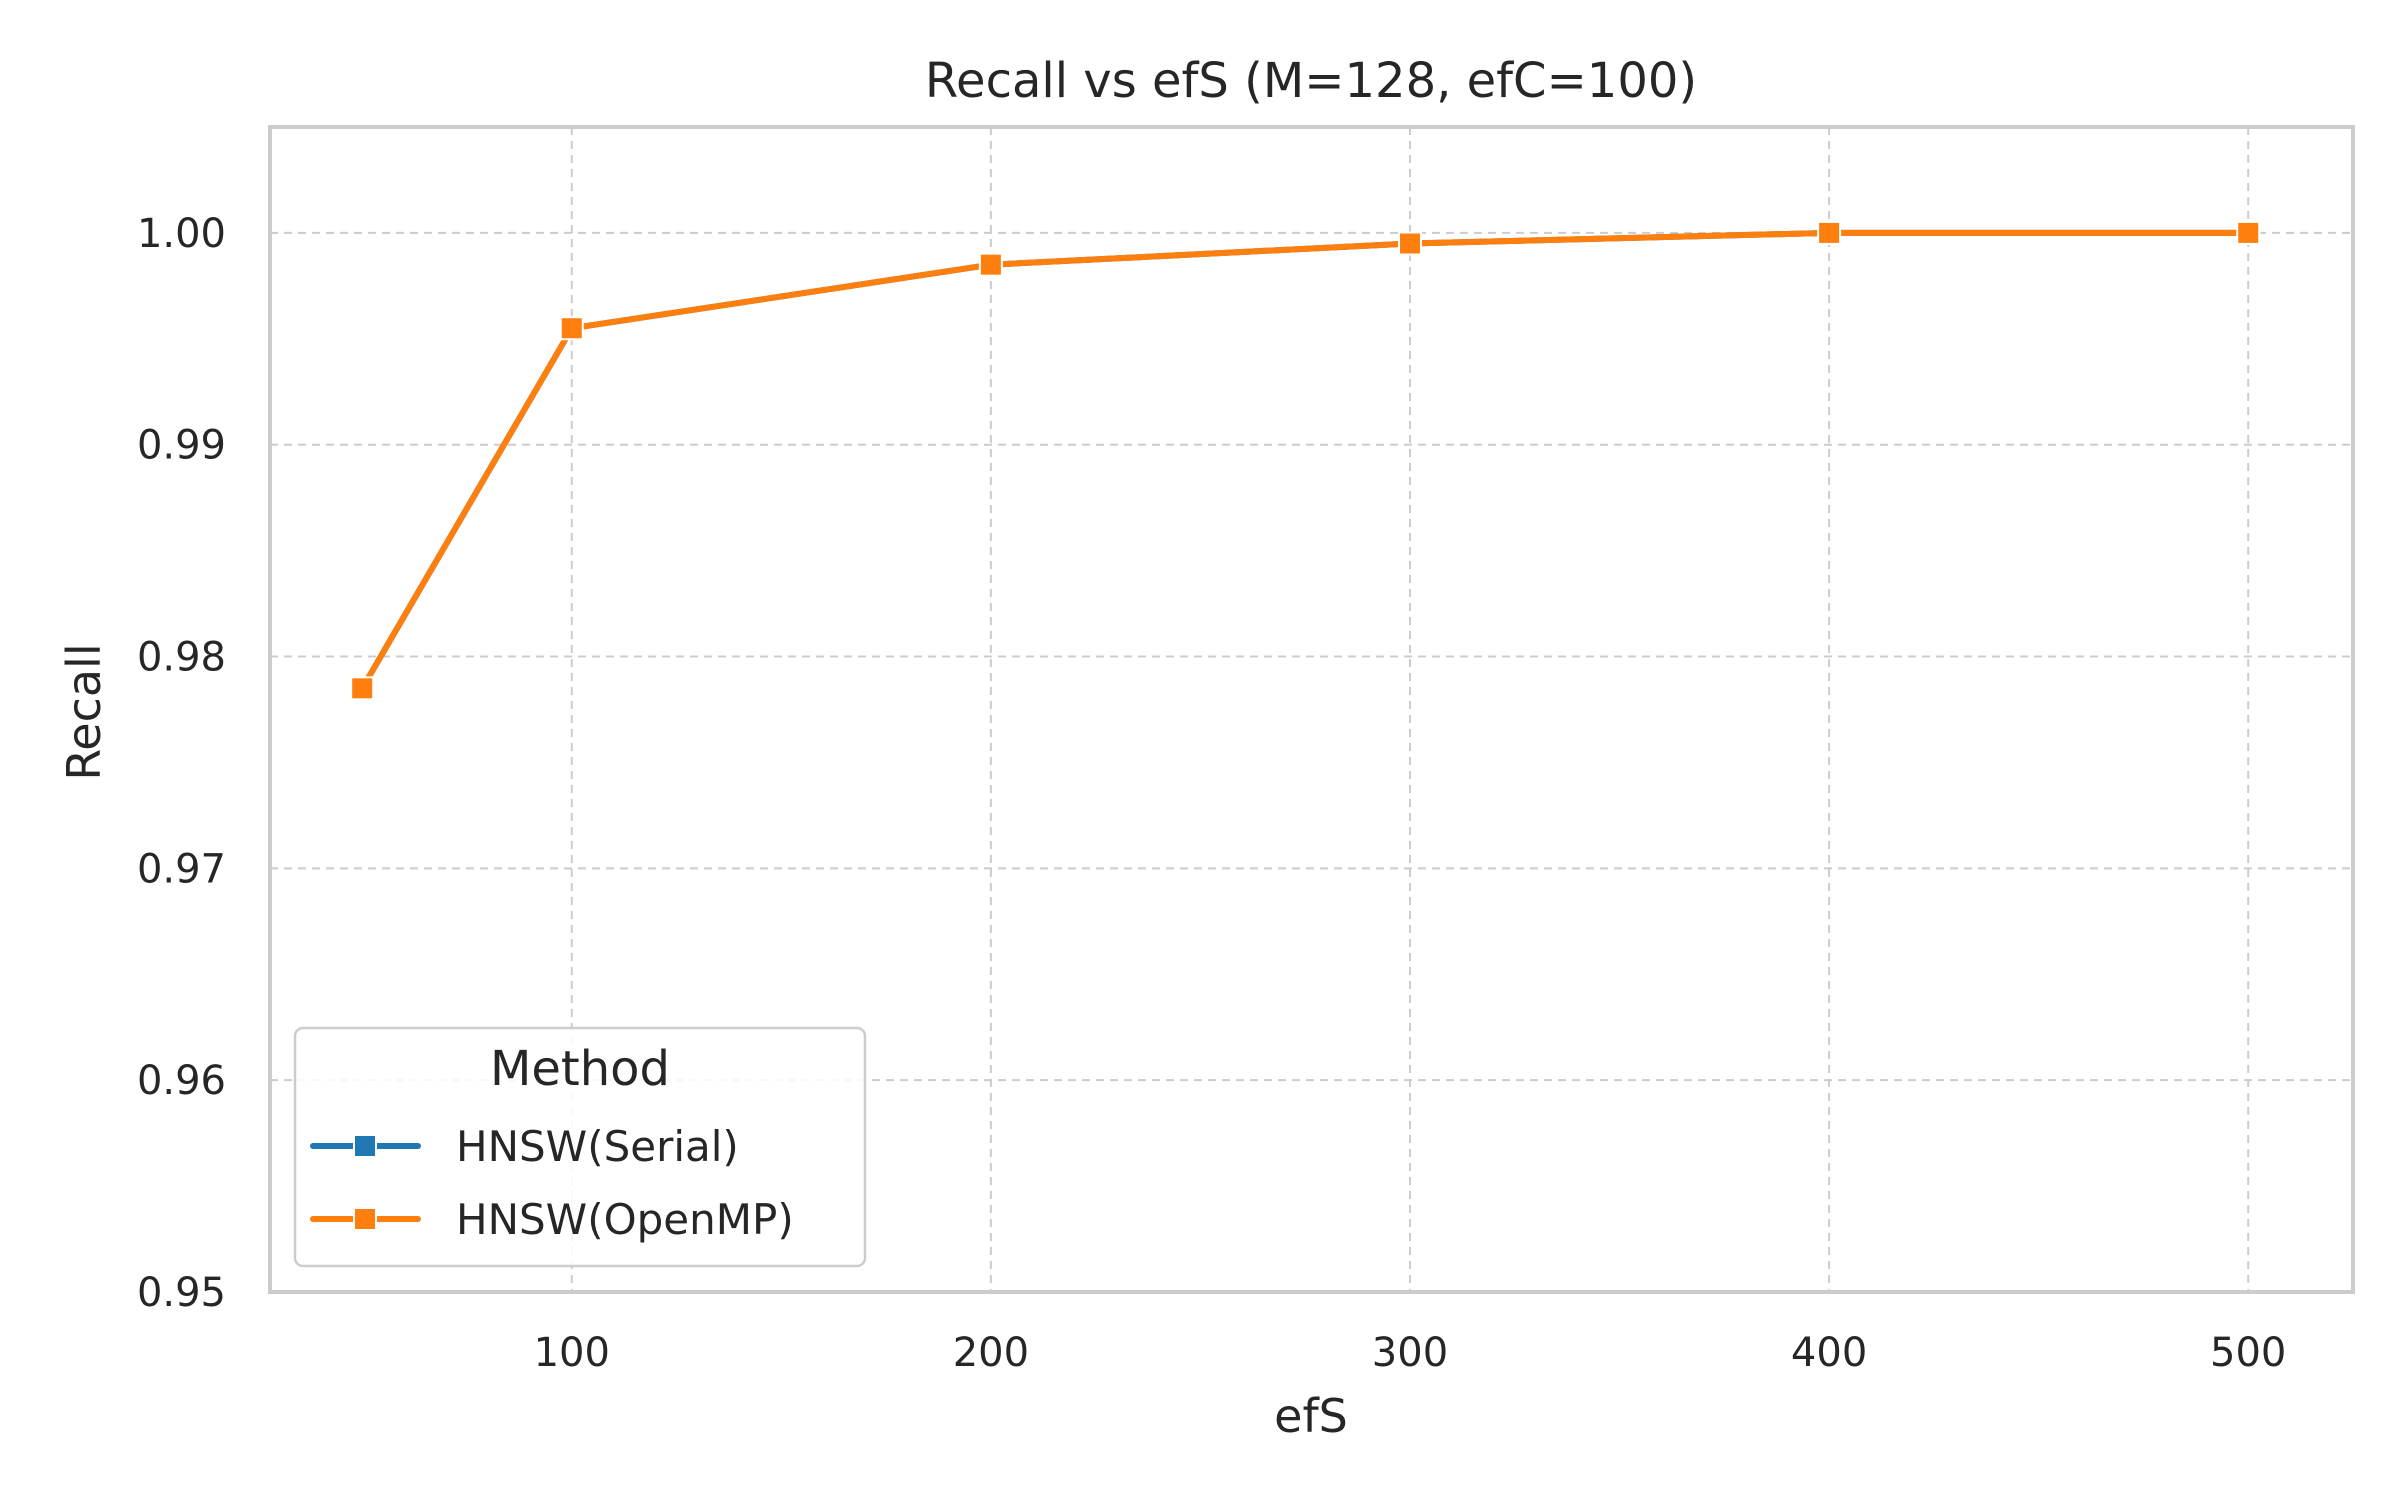 This screenshot has height=1500, width=2400. I want to click on legend-items: HNSW(Serial) HNSW(OpenMP), so click(552, 1183).